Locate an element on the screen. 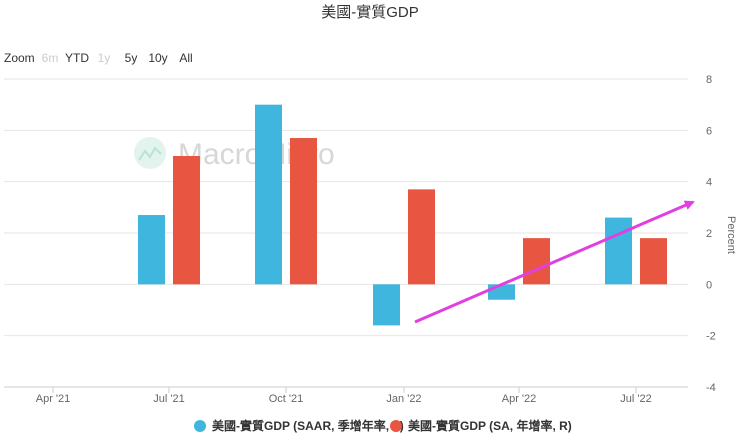  watermark-logo-mark is located at coordinates (150, 153).